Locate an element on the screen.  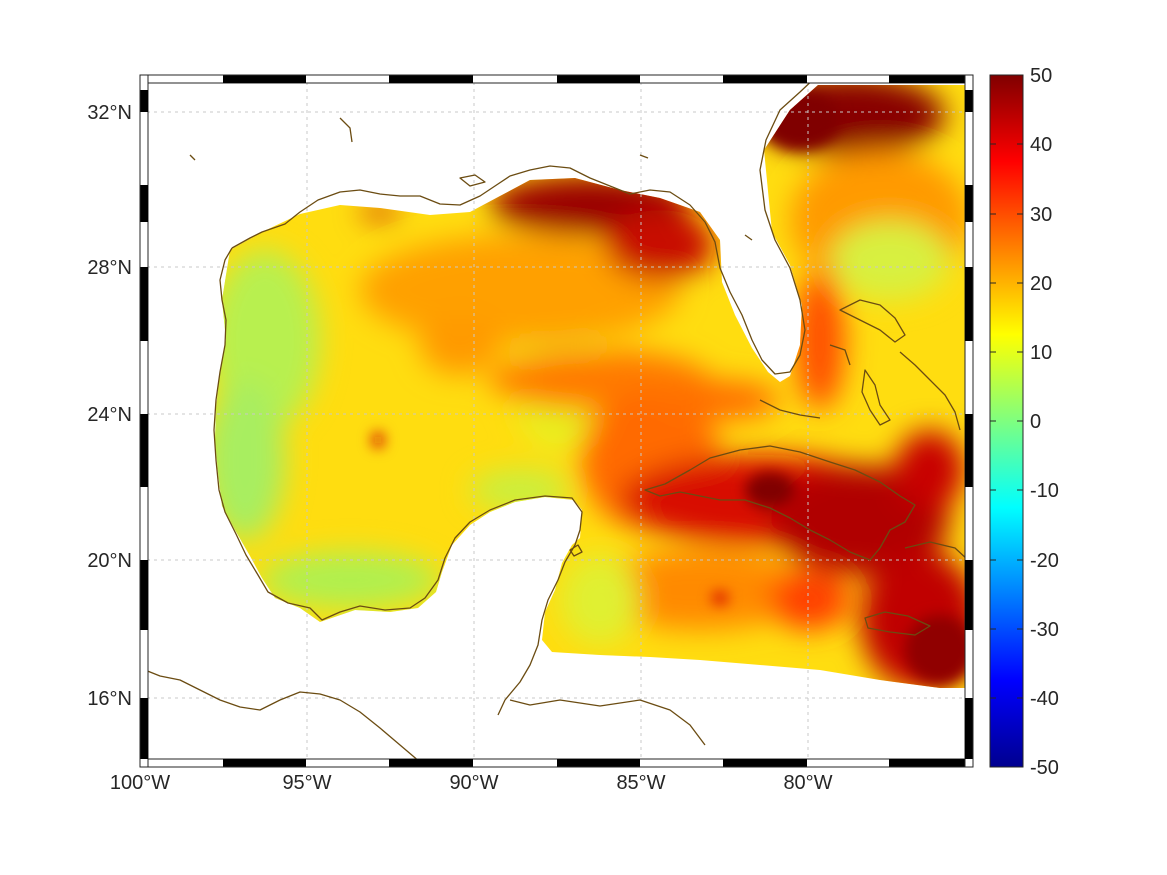
lon-tick-label: 100°W is located at coordinates (140, 783).